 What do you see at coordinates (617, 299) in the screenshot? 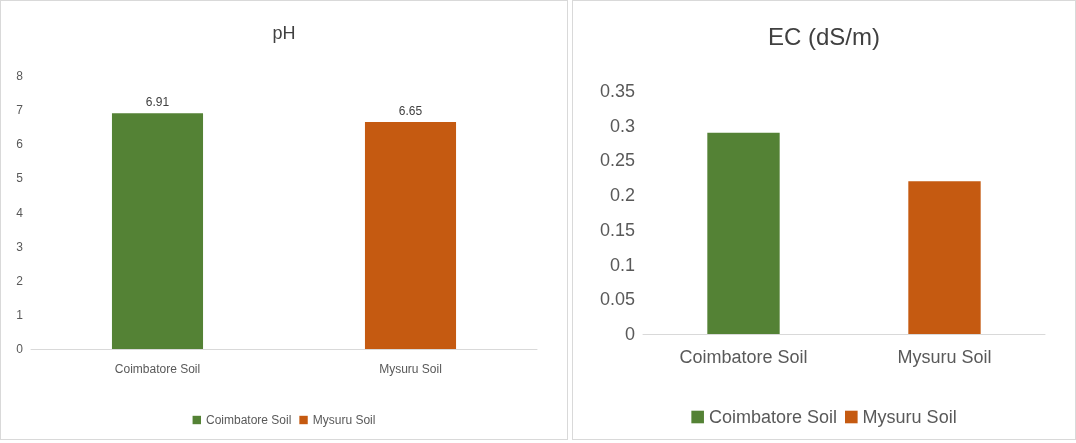
I see `y-tick-label: 0.05` at bounding box center [617, 299].